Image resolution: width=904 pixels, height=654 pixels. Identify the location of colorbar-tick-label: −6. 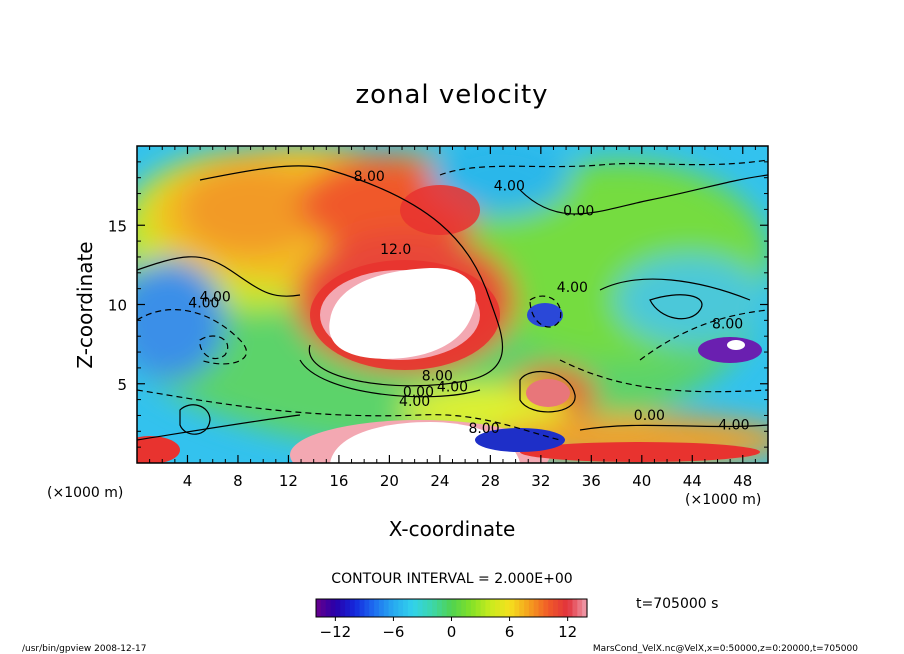
(393, 632).